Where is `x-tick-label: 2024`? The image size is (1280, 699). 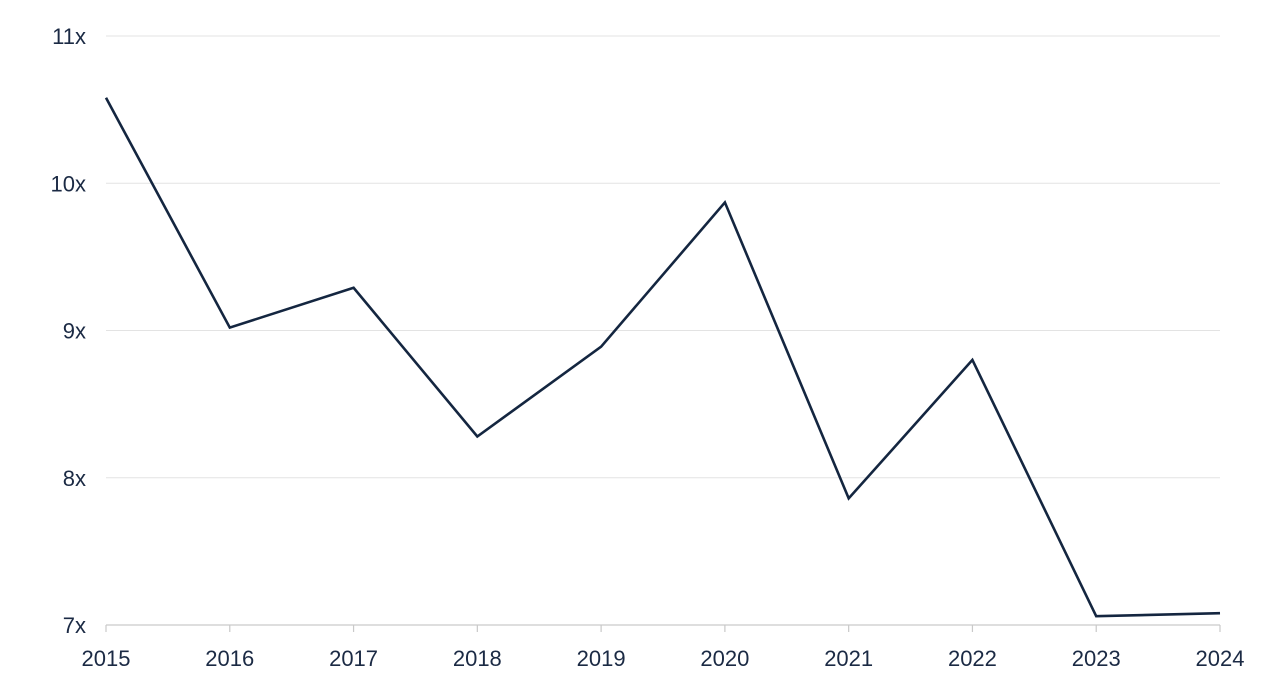 x-tick-label: 2024 is located at coordinates (1220, 658).